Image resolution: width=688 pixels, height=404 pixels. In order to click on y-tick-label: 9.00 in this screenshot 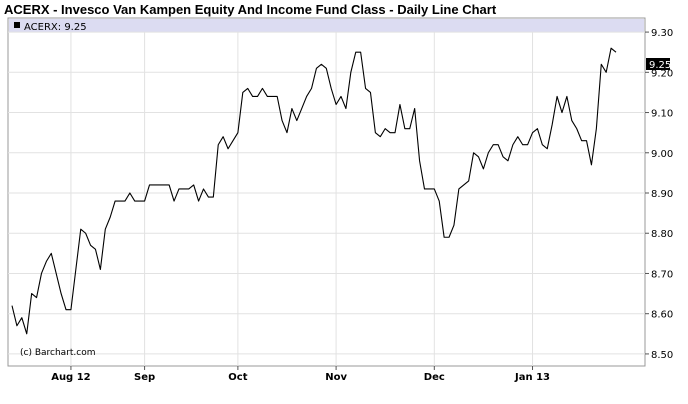, I will do `click(662, 154)`.